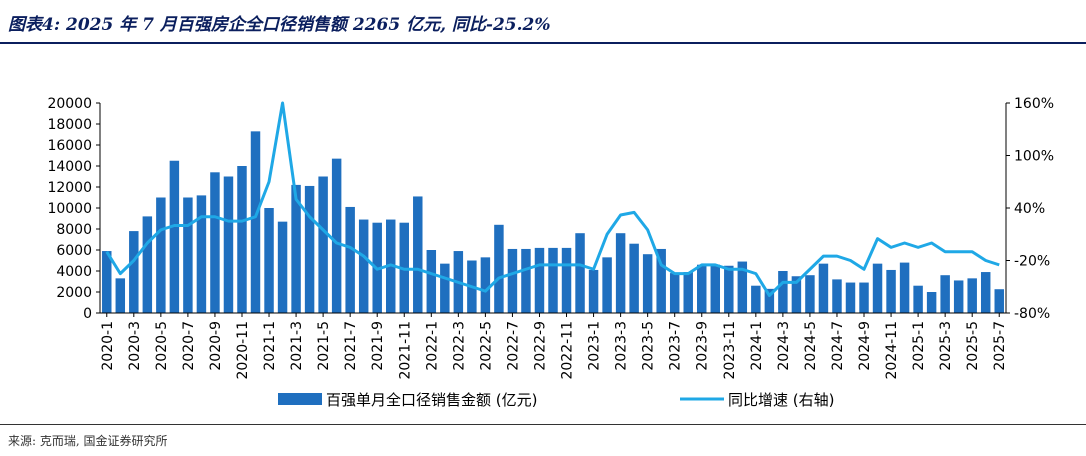 This screenshot has width=1086, height=456. What do you see at coordinates (838, 346) in the screenshot?
I see `x-tick-label: 2024-7` at bounding box center [838, 346].